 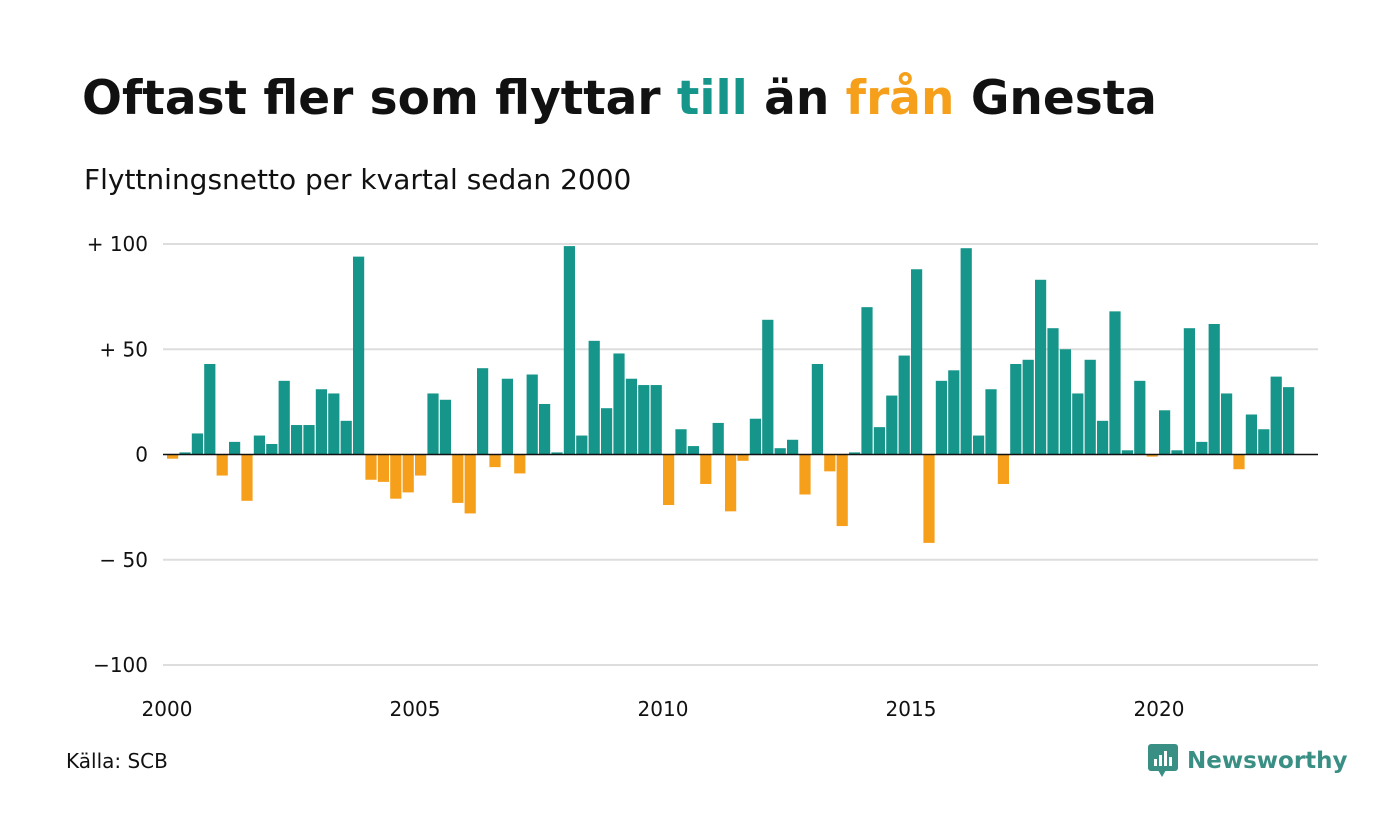 I want to click on newsworthy-chart-icon, so click(x=1163, y=760).